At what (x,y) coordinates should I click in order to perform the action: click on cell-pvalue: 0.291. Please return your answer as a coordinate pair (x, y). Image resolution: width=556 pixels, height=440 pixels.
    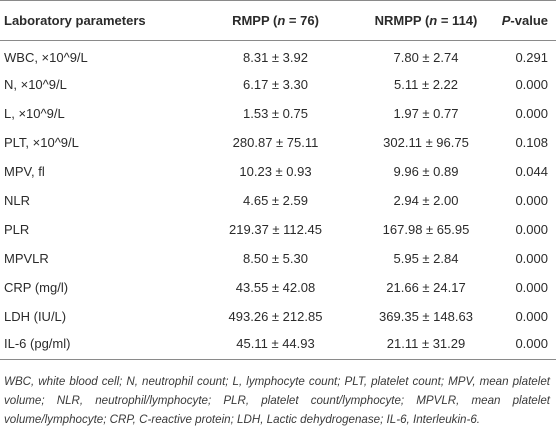
    Looking at the image, I should click on (531, 57).